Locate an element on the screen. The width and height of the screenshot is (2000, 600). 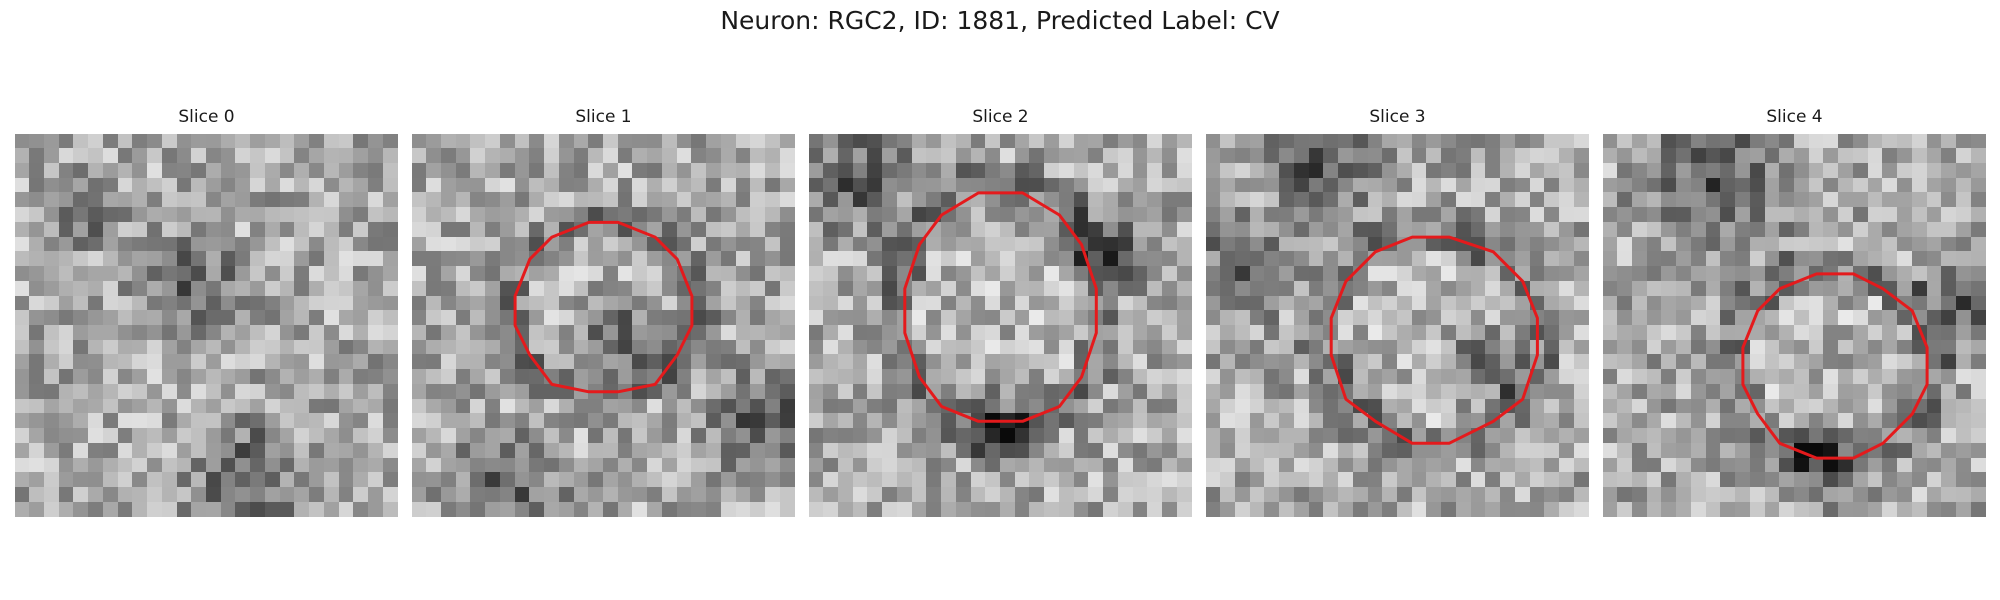
slice-panel-1: Slice 1 is located at coordinates (603, 311).